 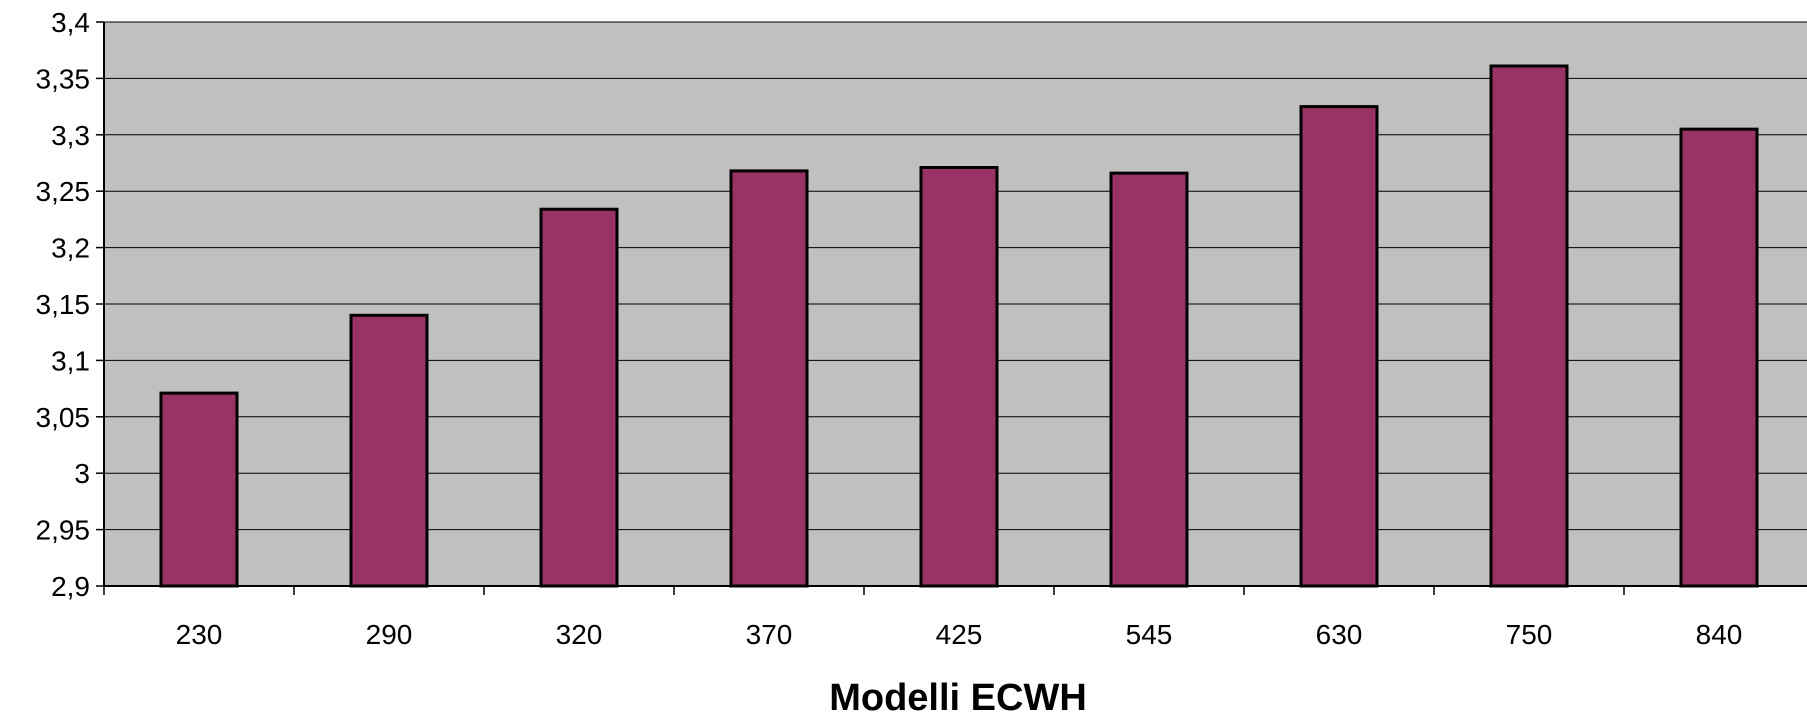 What do you see at coordinates (959, 634) in the screenshot?
I see `x-tick-label: 425` at bounding box center [959, 634].